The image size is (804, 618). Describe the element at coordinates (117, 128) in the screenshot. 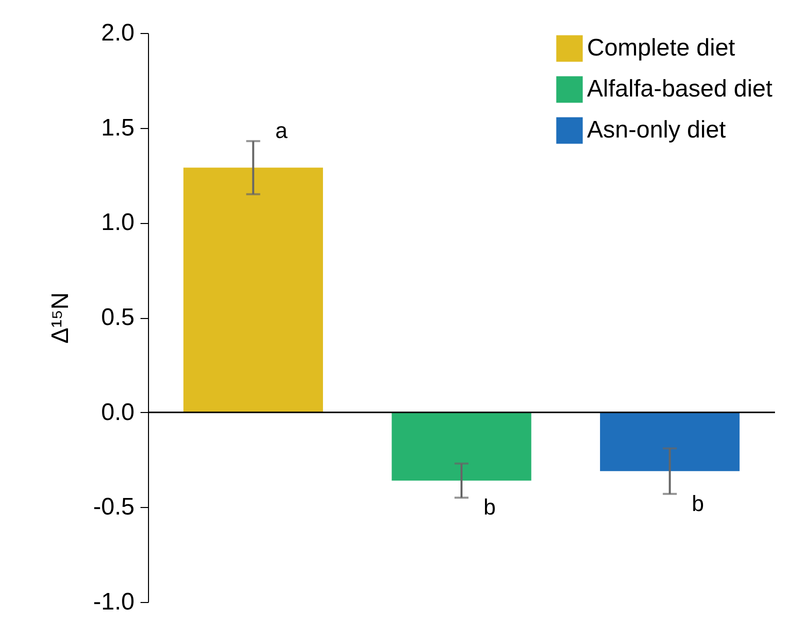

I see `y-tick-label: 1.5` at that location.